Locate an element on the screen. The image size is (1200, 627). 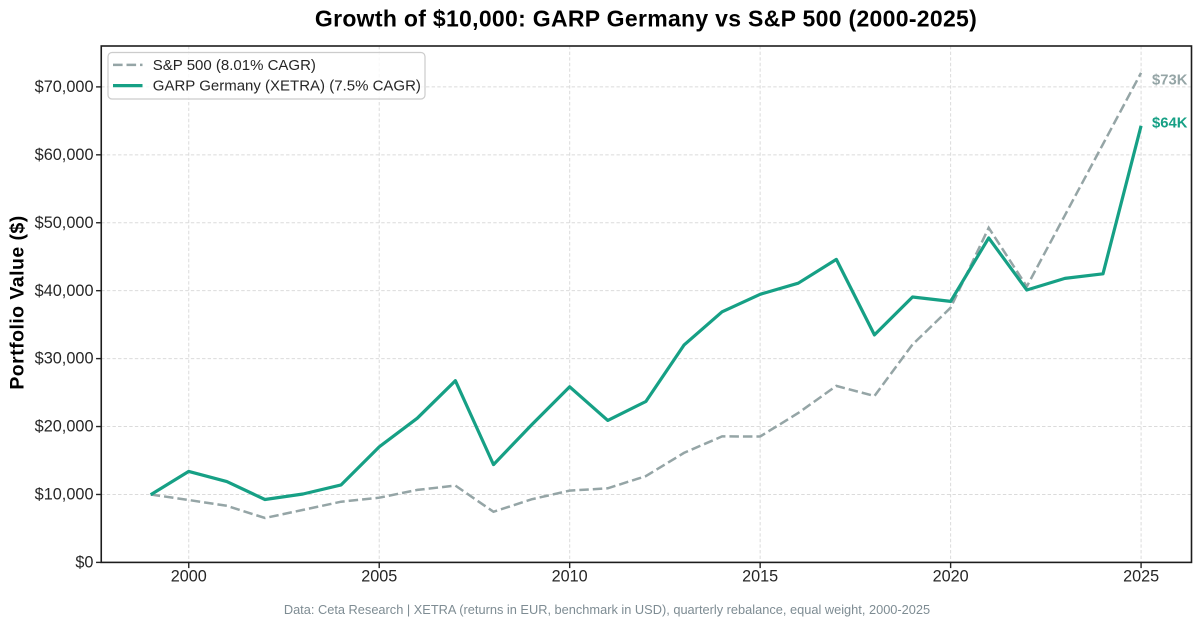
svg-text: $70,000 is located at coordinates (64, 87).